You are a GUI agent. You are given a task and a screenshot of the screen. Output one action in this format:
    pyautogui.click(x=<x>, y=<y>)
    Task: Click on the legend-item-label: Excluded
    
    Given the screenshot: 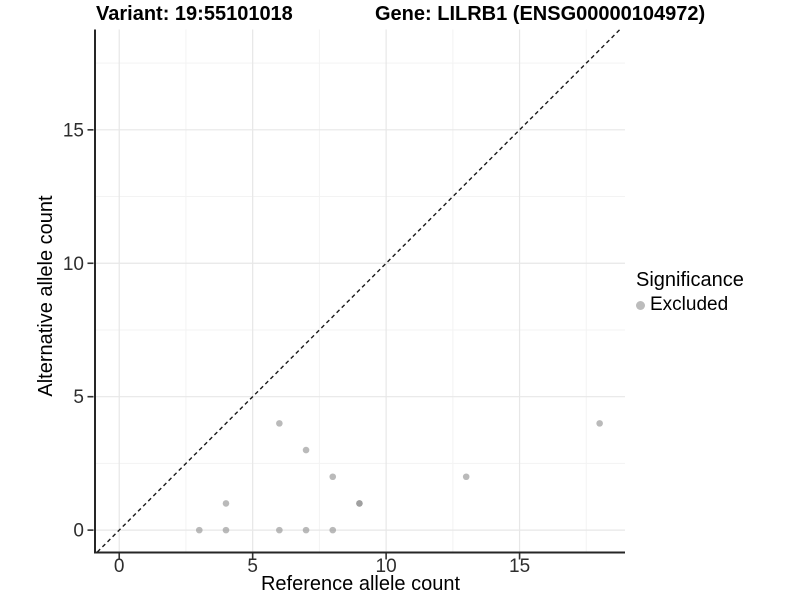 What is the action you would take?
    pyautogui.click(x=689, y=304)
    